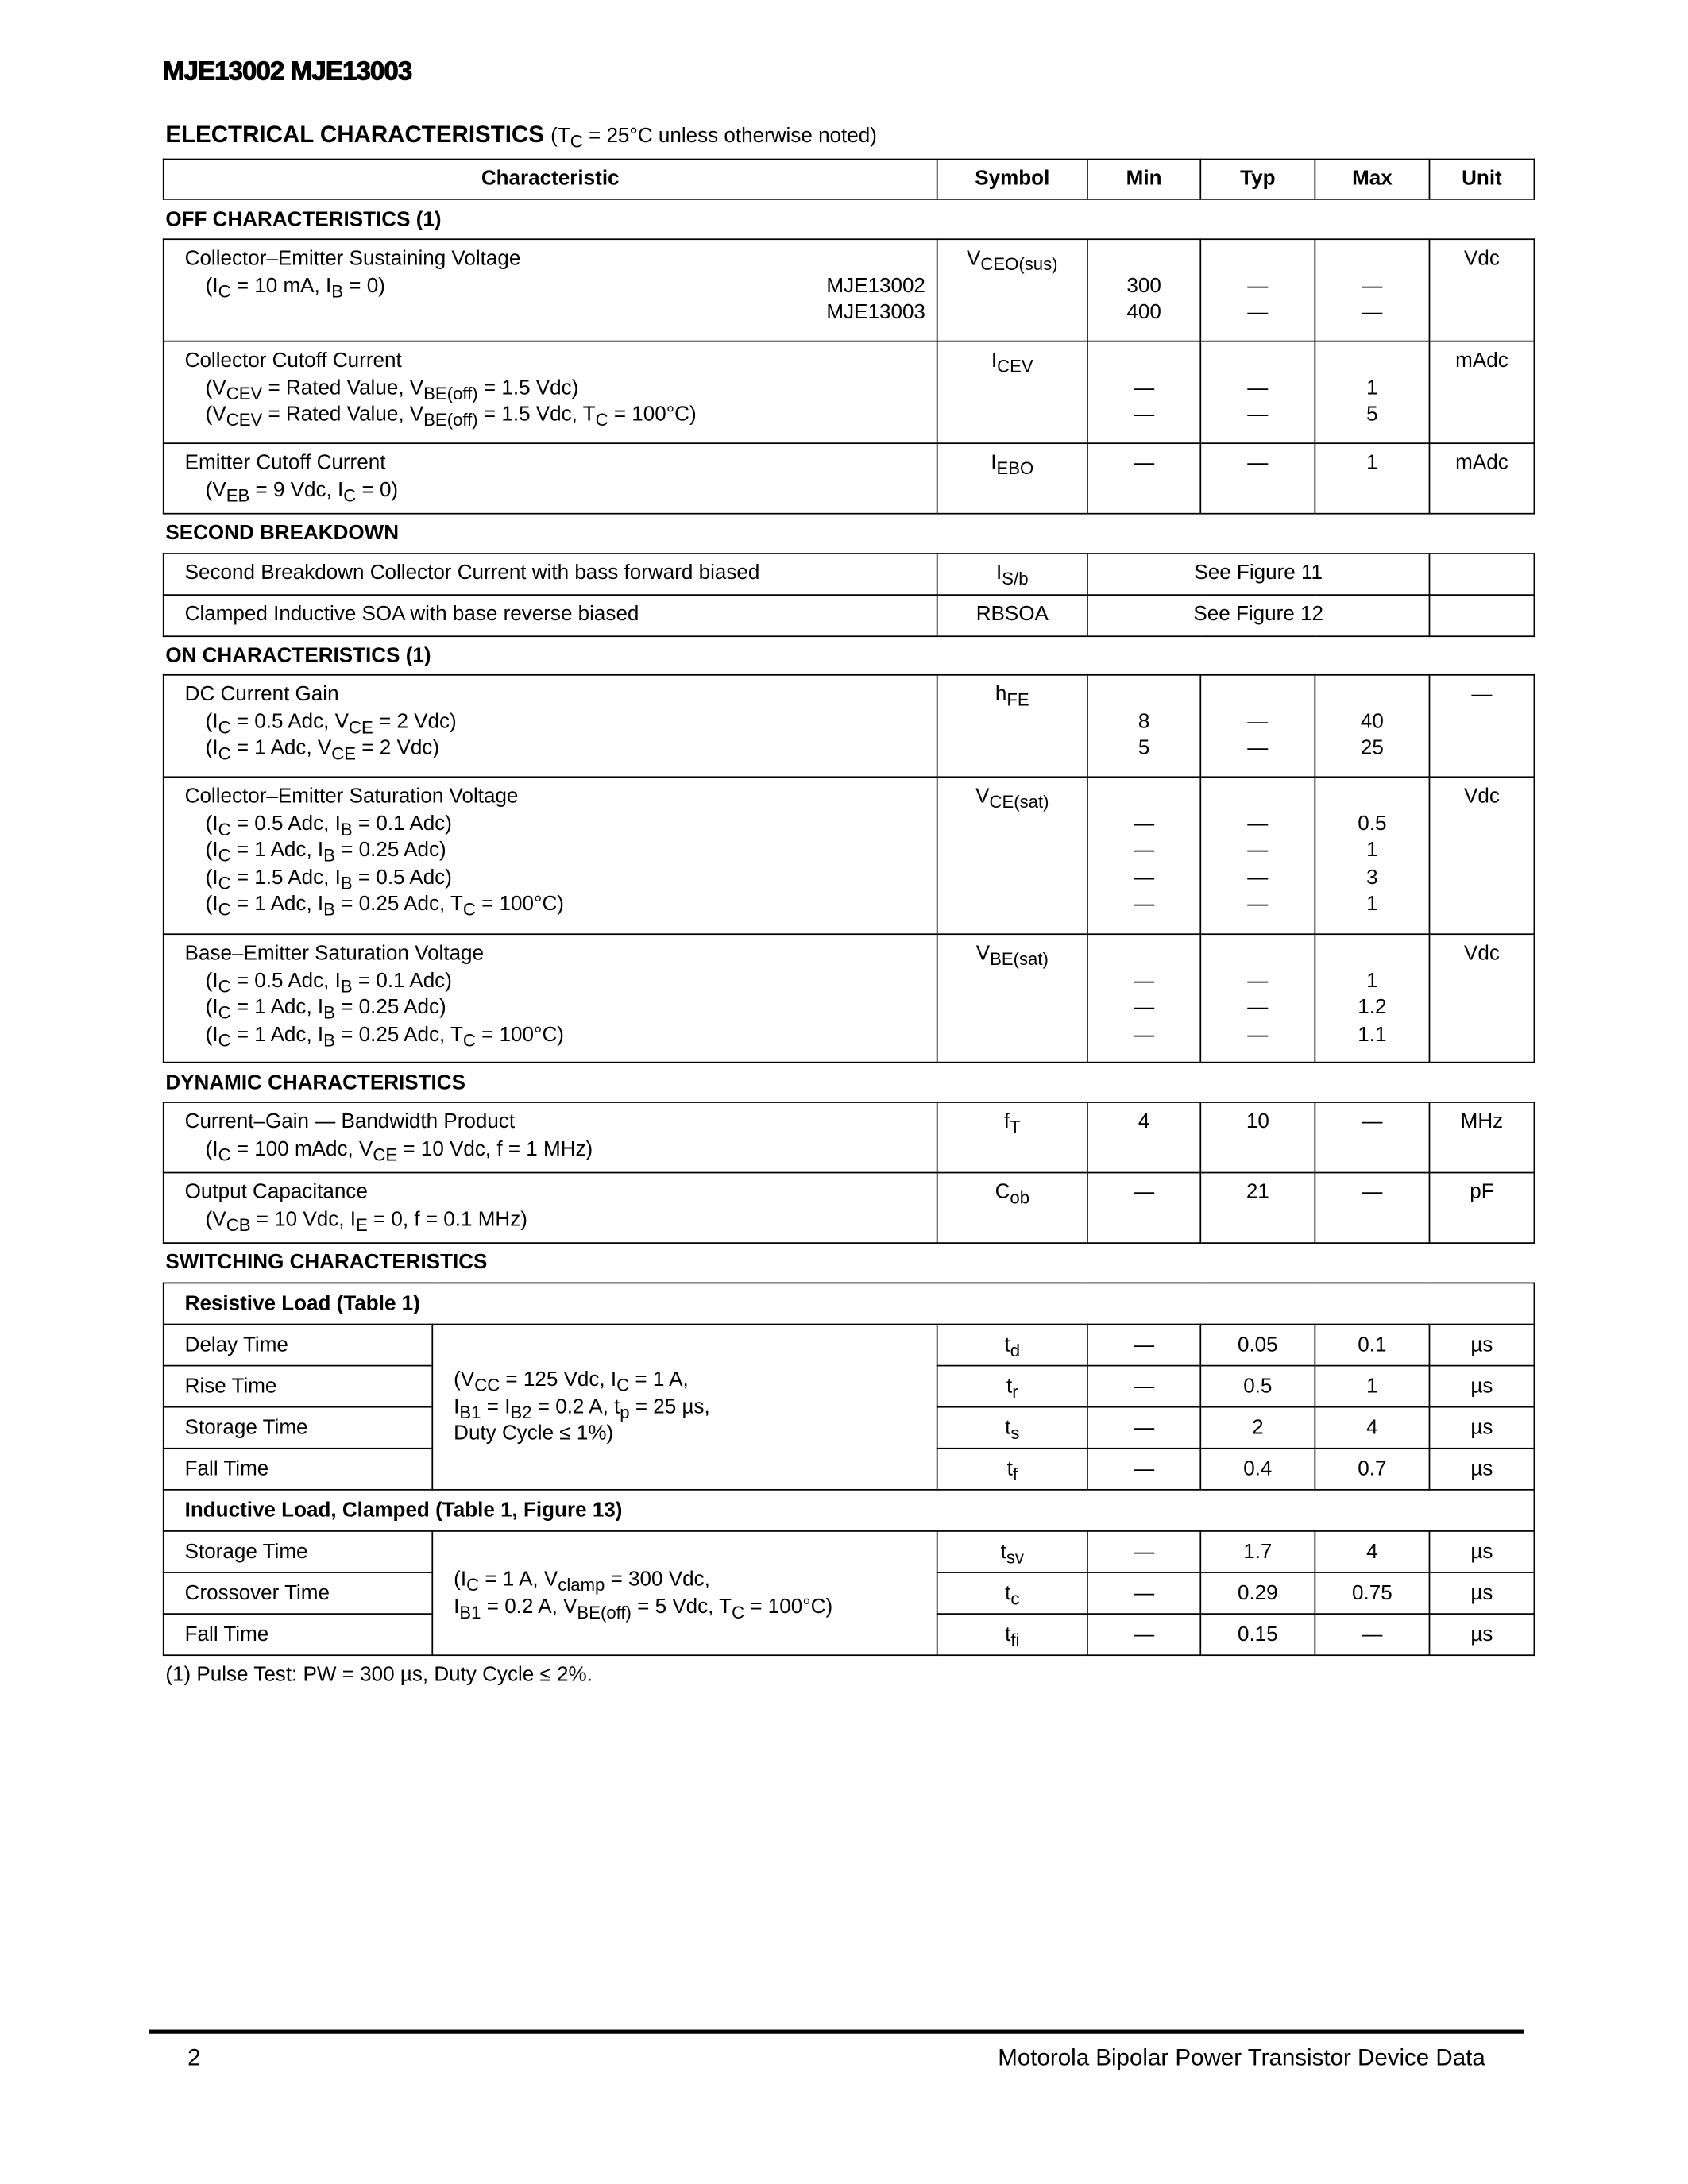  What do you see at coordinates (582, 1408) in the screenshot?
I see `condition-line: IB1 = IB2 = 0.2 A, tp = 25 µs,` at bounding box center [582, 1408].